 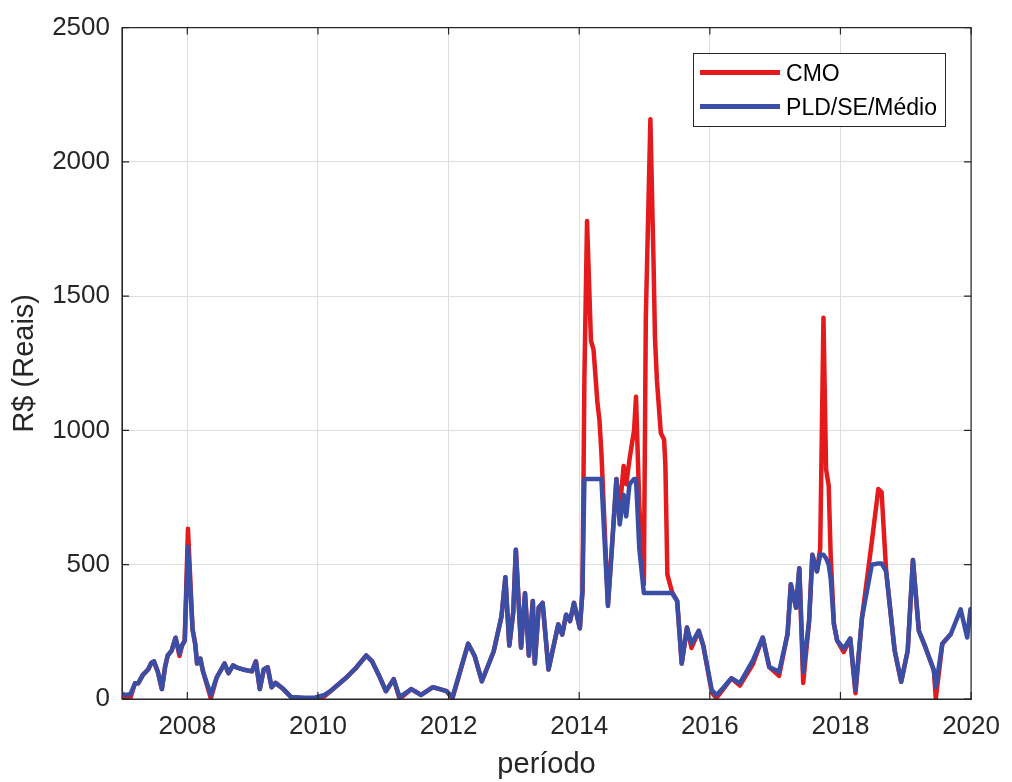 I want to click on x-tick-label: 2018, so click(x=840, y=724).